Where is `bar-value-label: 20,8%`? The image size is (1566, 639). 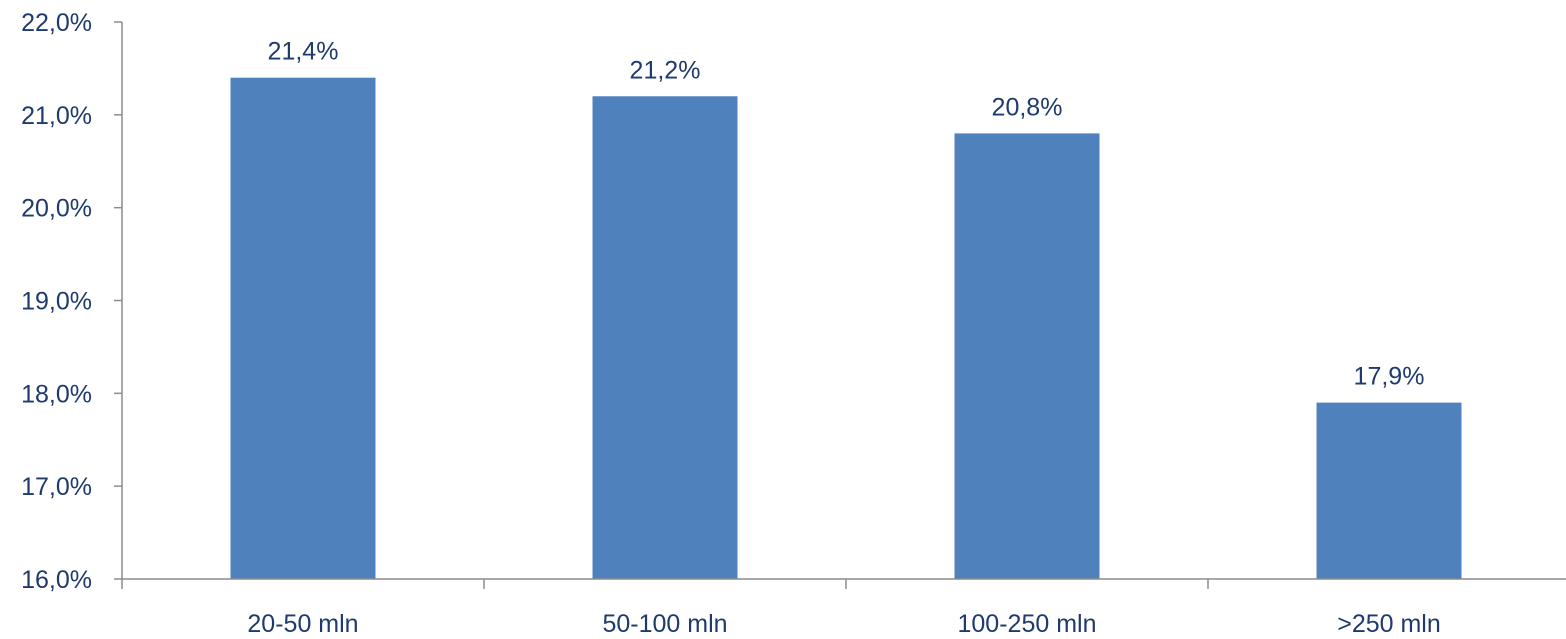 bar-value-label: 20,8% is located at coordinates (1027, 107).